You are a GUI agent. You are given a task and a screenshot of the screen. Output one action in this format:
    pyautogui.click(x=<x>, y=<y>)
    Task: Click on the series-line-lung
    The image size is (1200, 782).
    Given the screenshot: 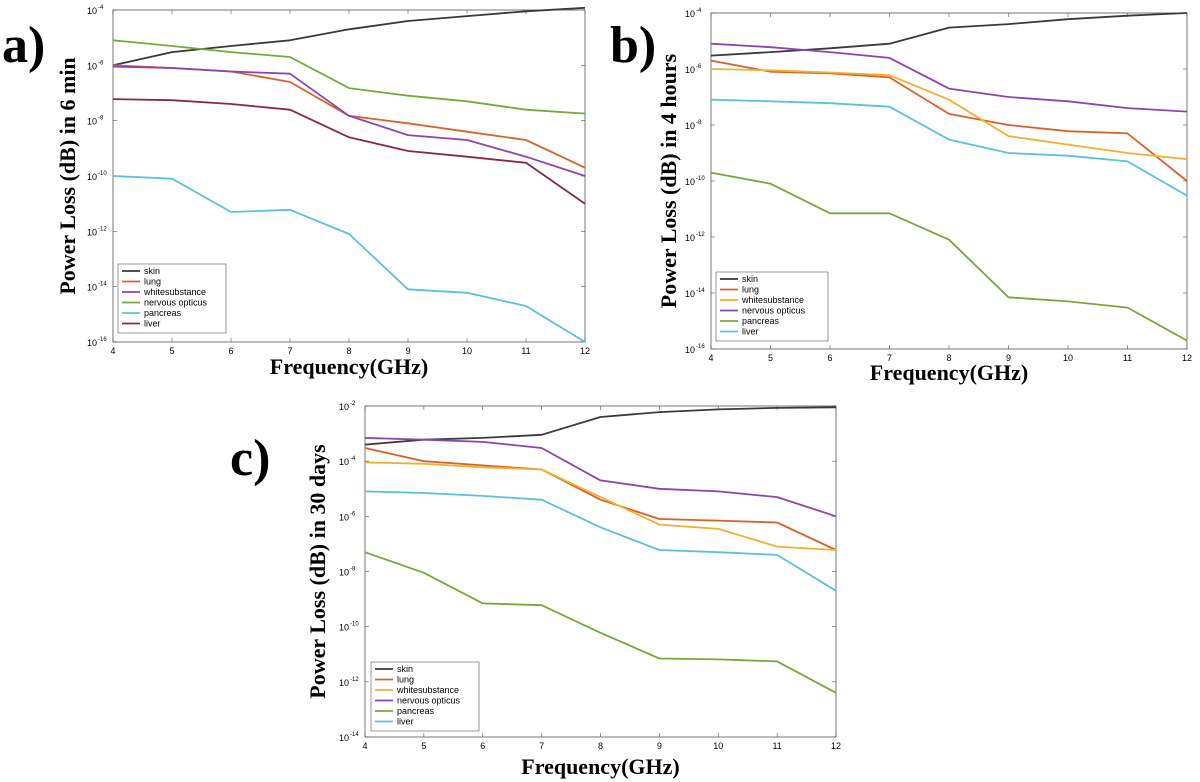 What is the action you would take?
    pyautogui.click(x=600, y=499)
    